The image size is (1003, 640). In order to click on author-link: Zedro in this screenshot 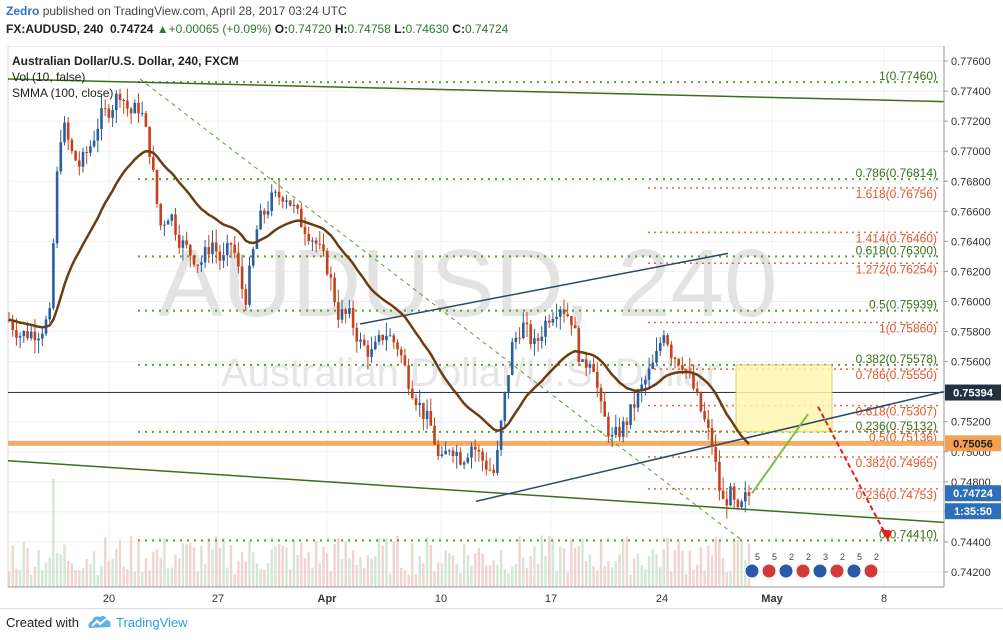, I will do `click(23, 11)`.